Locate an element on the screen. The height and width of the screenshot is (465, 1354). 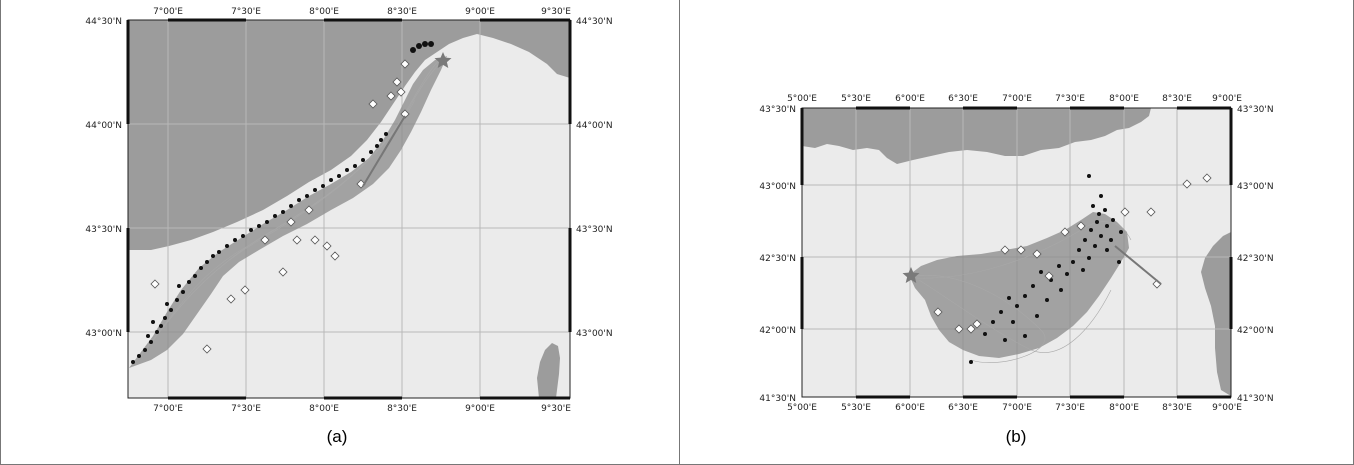
panel-a-release-star is located at coordinates (443, 60).